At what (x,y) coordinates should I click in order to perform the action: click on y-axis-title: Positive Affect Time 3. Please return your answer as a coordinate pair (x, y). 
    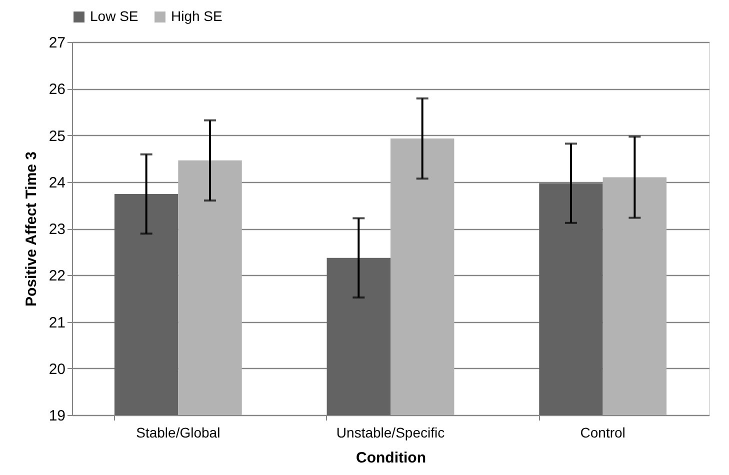
    Looking at the image, I should click on (31, 229).